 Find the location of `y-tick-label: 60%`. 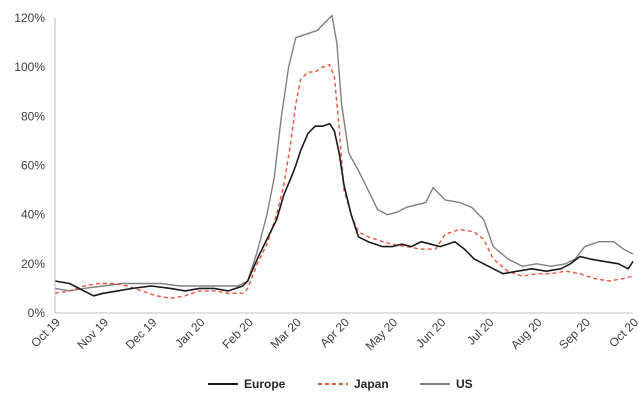

y-tick-label: 60% is located at coordinates (33, 166).